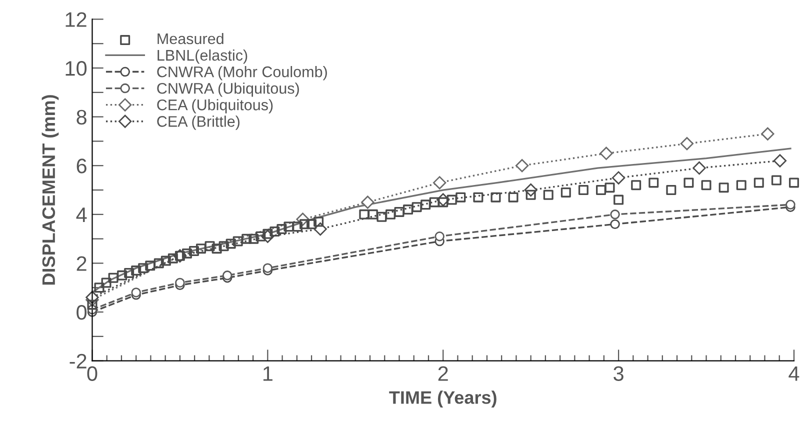 The width and height of the screenshot is (802, 427). I want to click on y-tick-label: 10, so click(76, 68).